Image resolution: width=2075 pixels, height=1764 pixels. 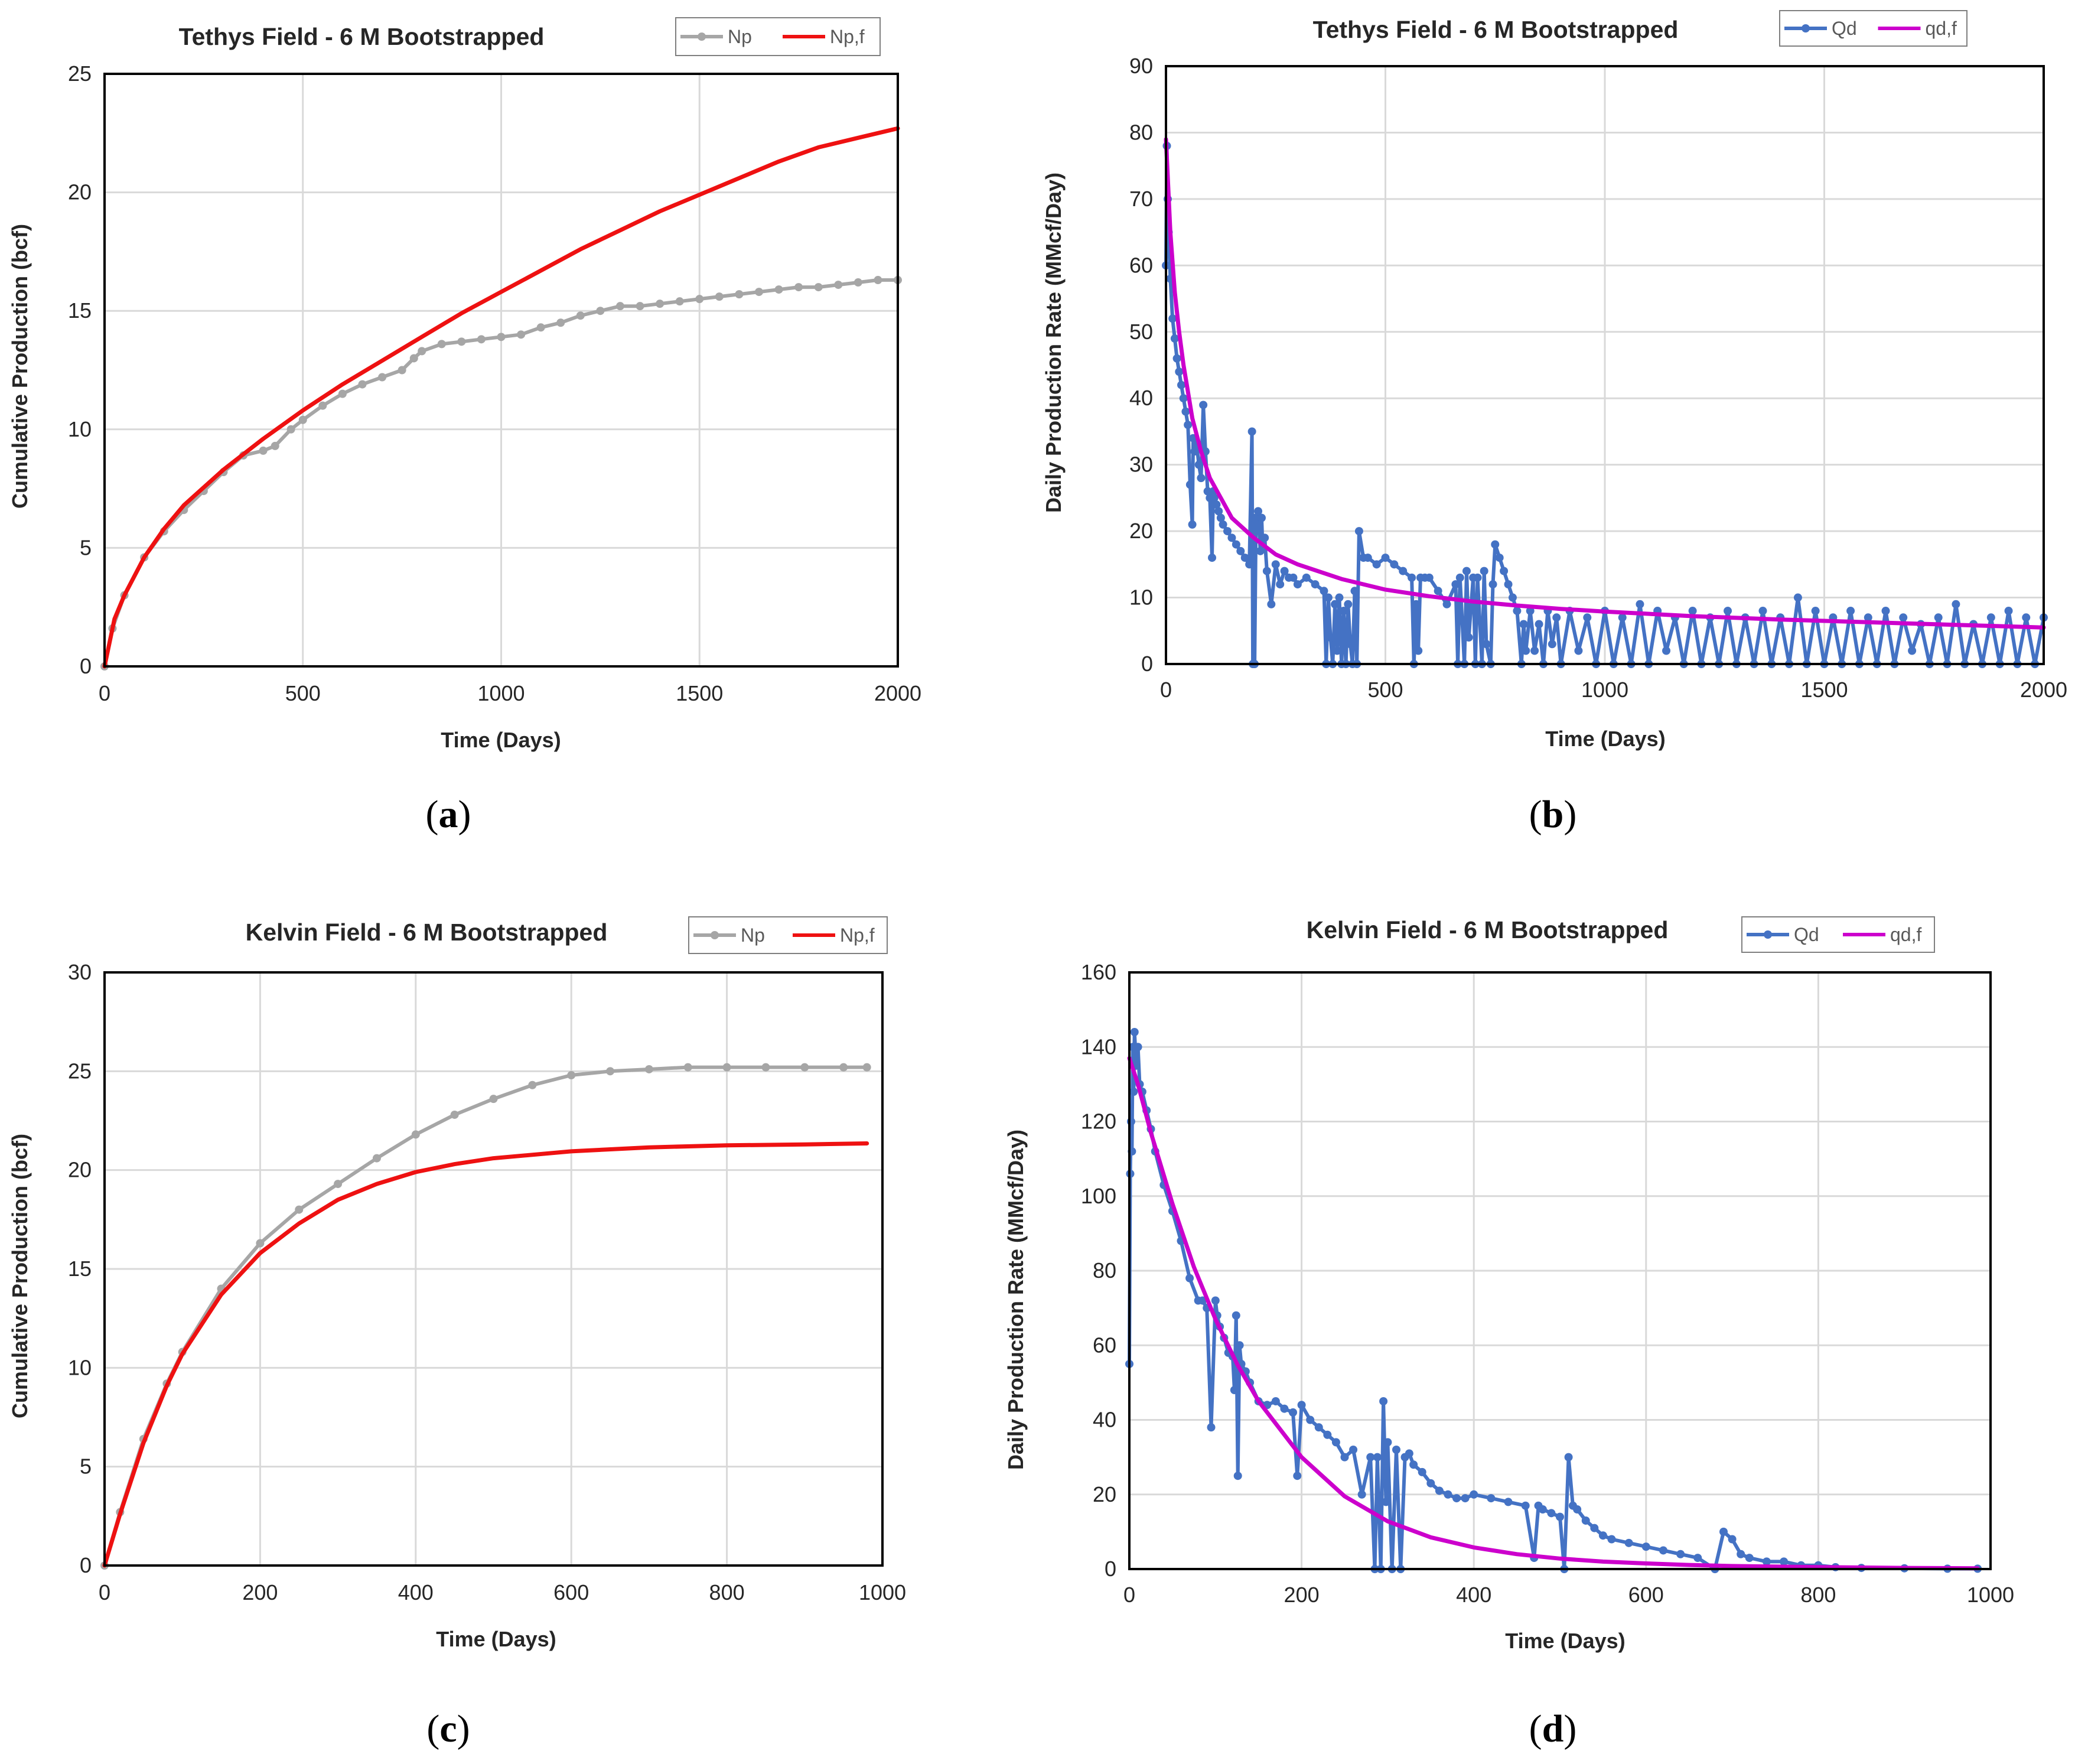 What do you see at coordinates (86, 1565) in the screenshot?
I see `y-tick-label: 0` at bounding box center [86, 1565].